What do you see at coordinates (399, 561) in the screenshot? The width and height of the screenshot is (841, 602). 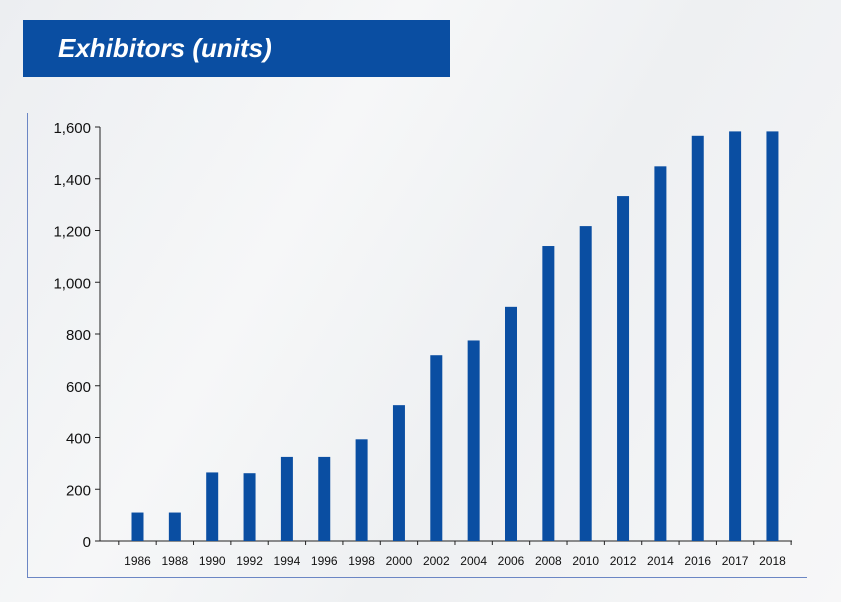 I see `x-tick-label: 2000` at bounding box center [399, 561].